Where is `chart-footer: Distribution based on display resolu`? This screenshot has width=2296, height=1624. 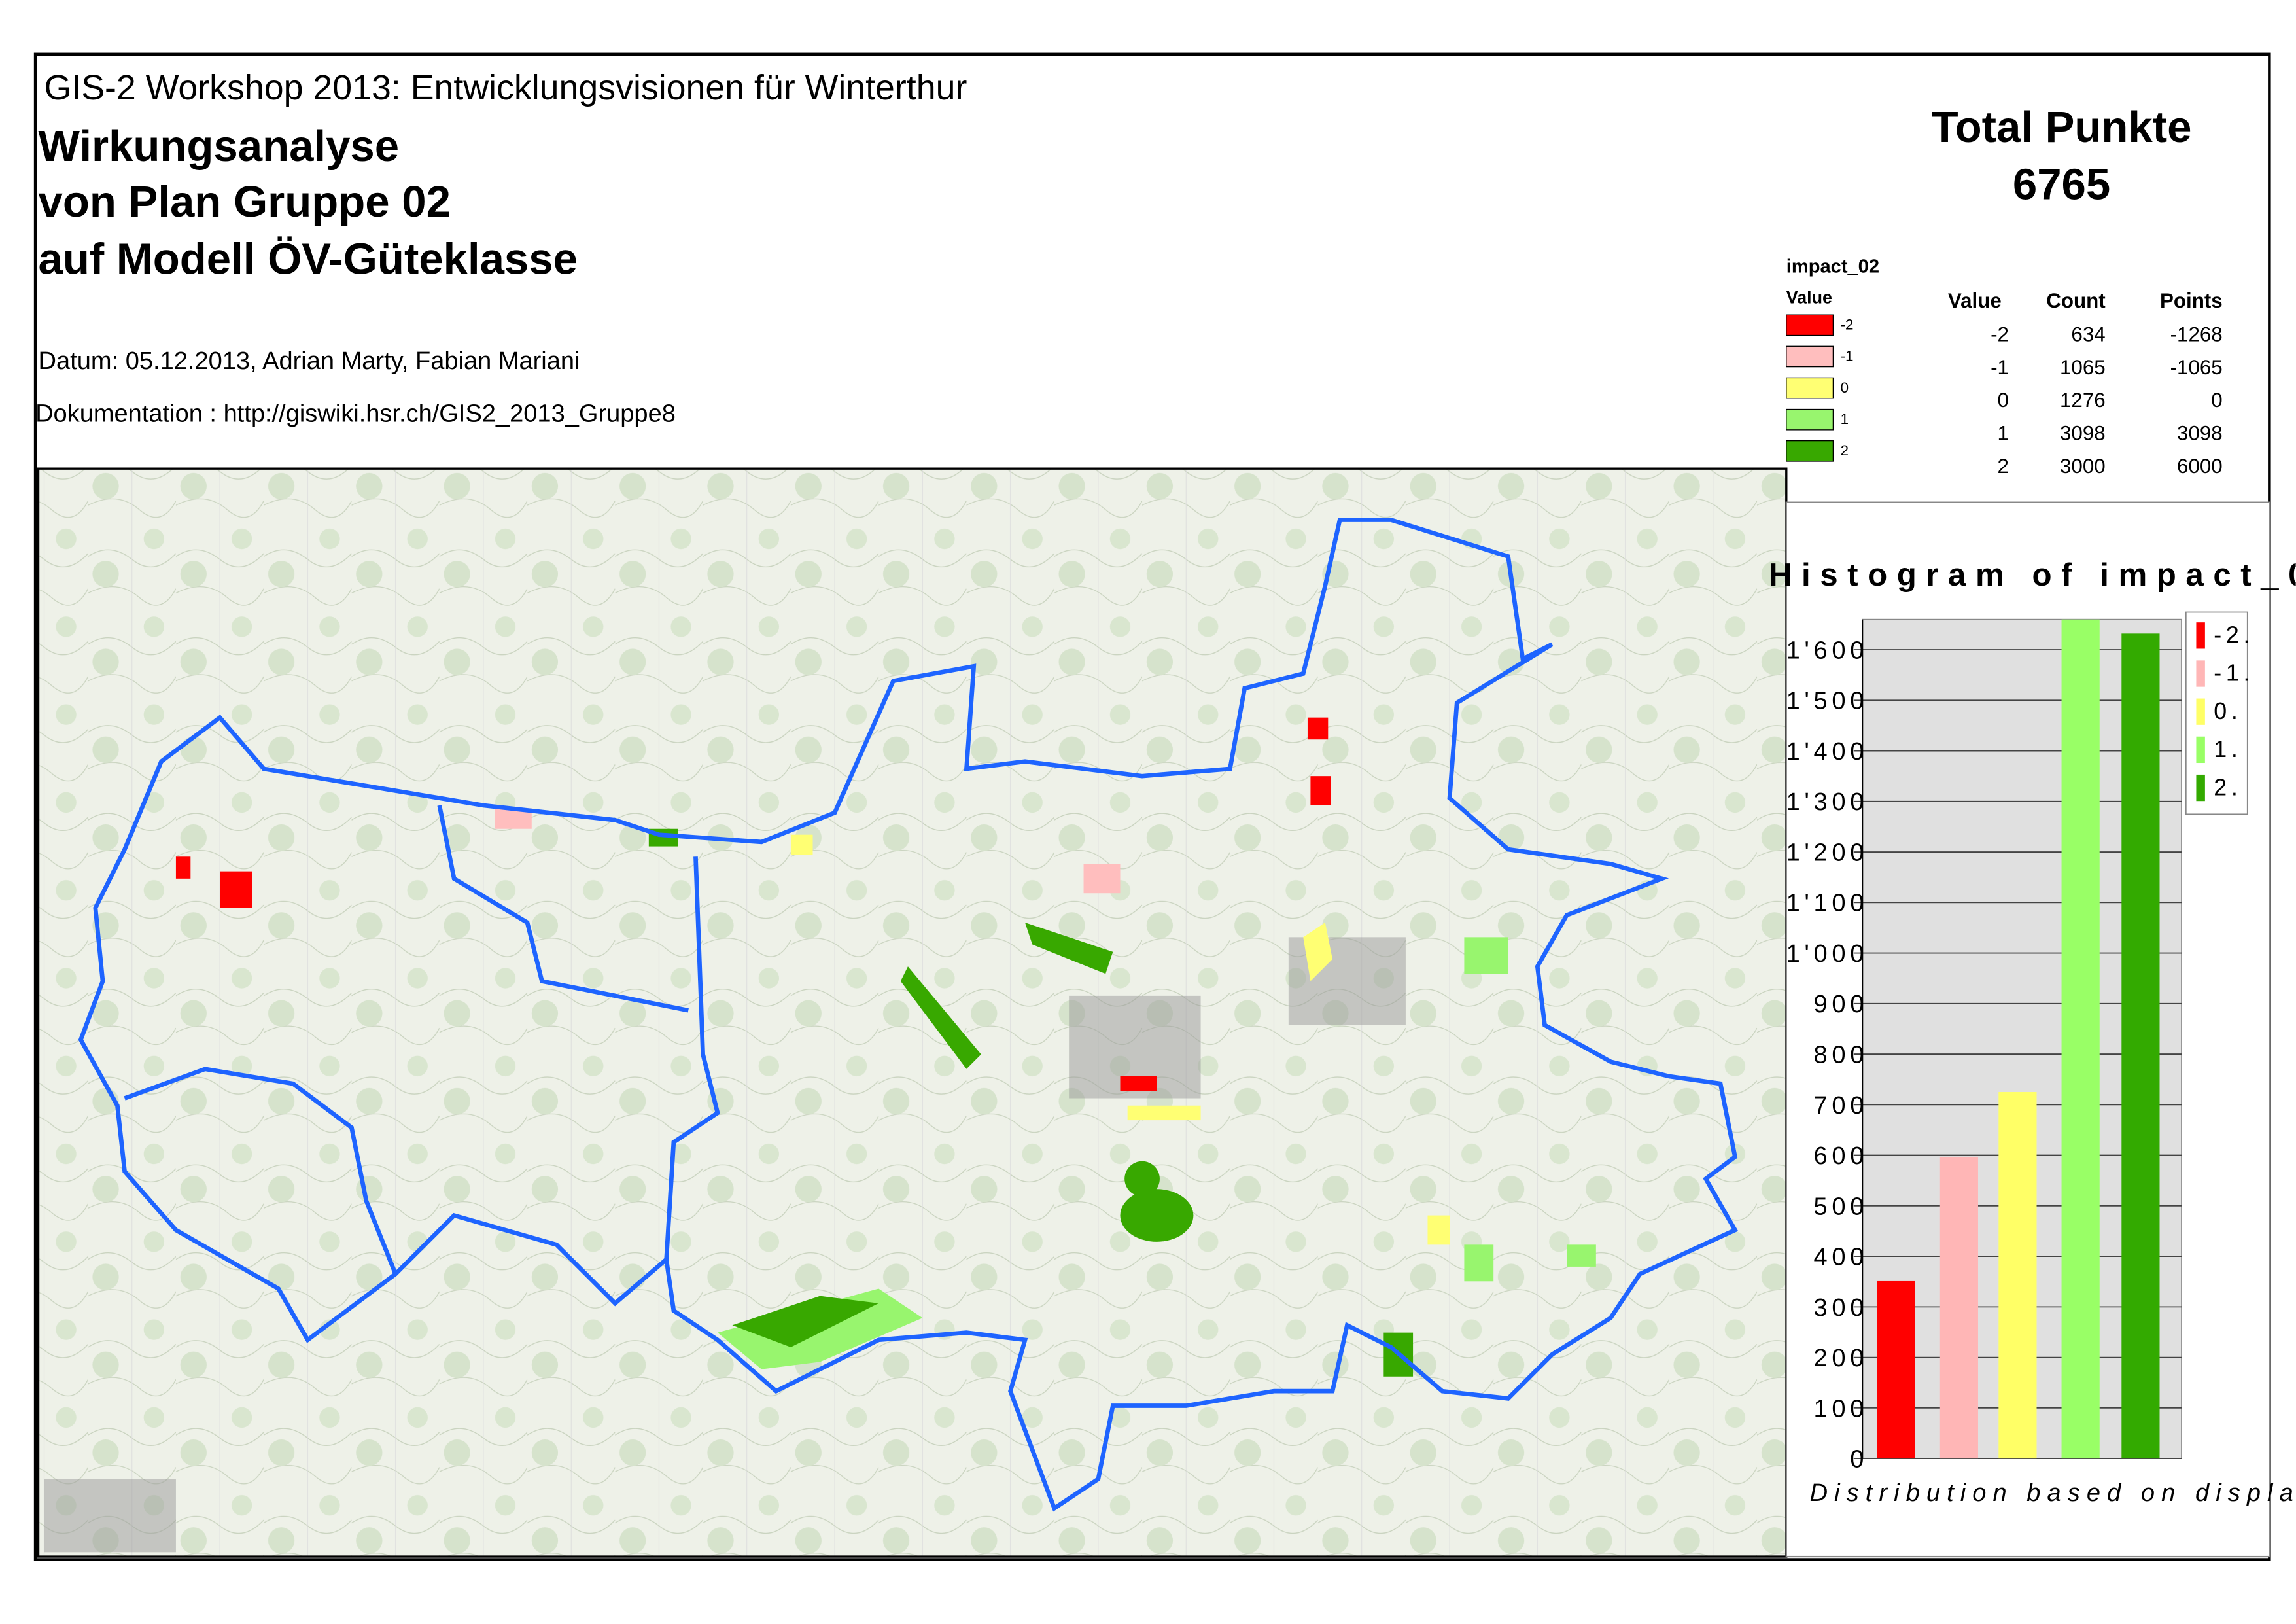 chart-footer: Distribution based on display resolu is located at coordinates (2053, 1493).